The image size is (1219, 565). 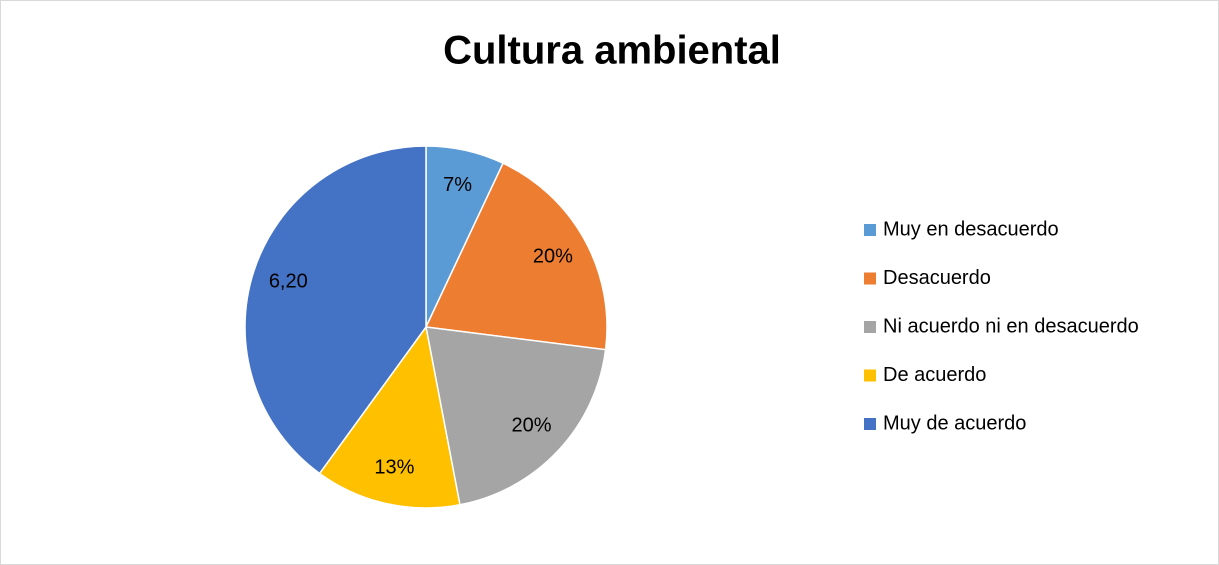 What do you see at coordinates (288, 282) in the screenshot?
I see `data-label: 6,20` at bounding box center [288, 282].